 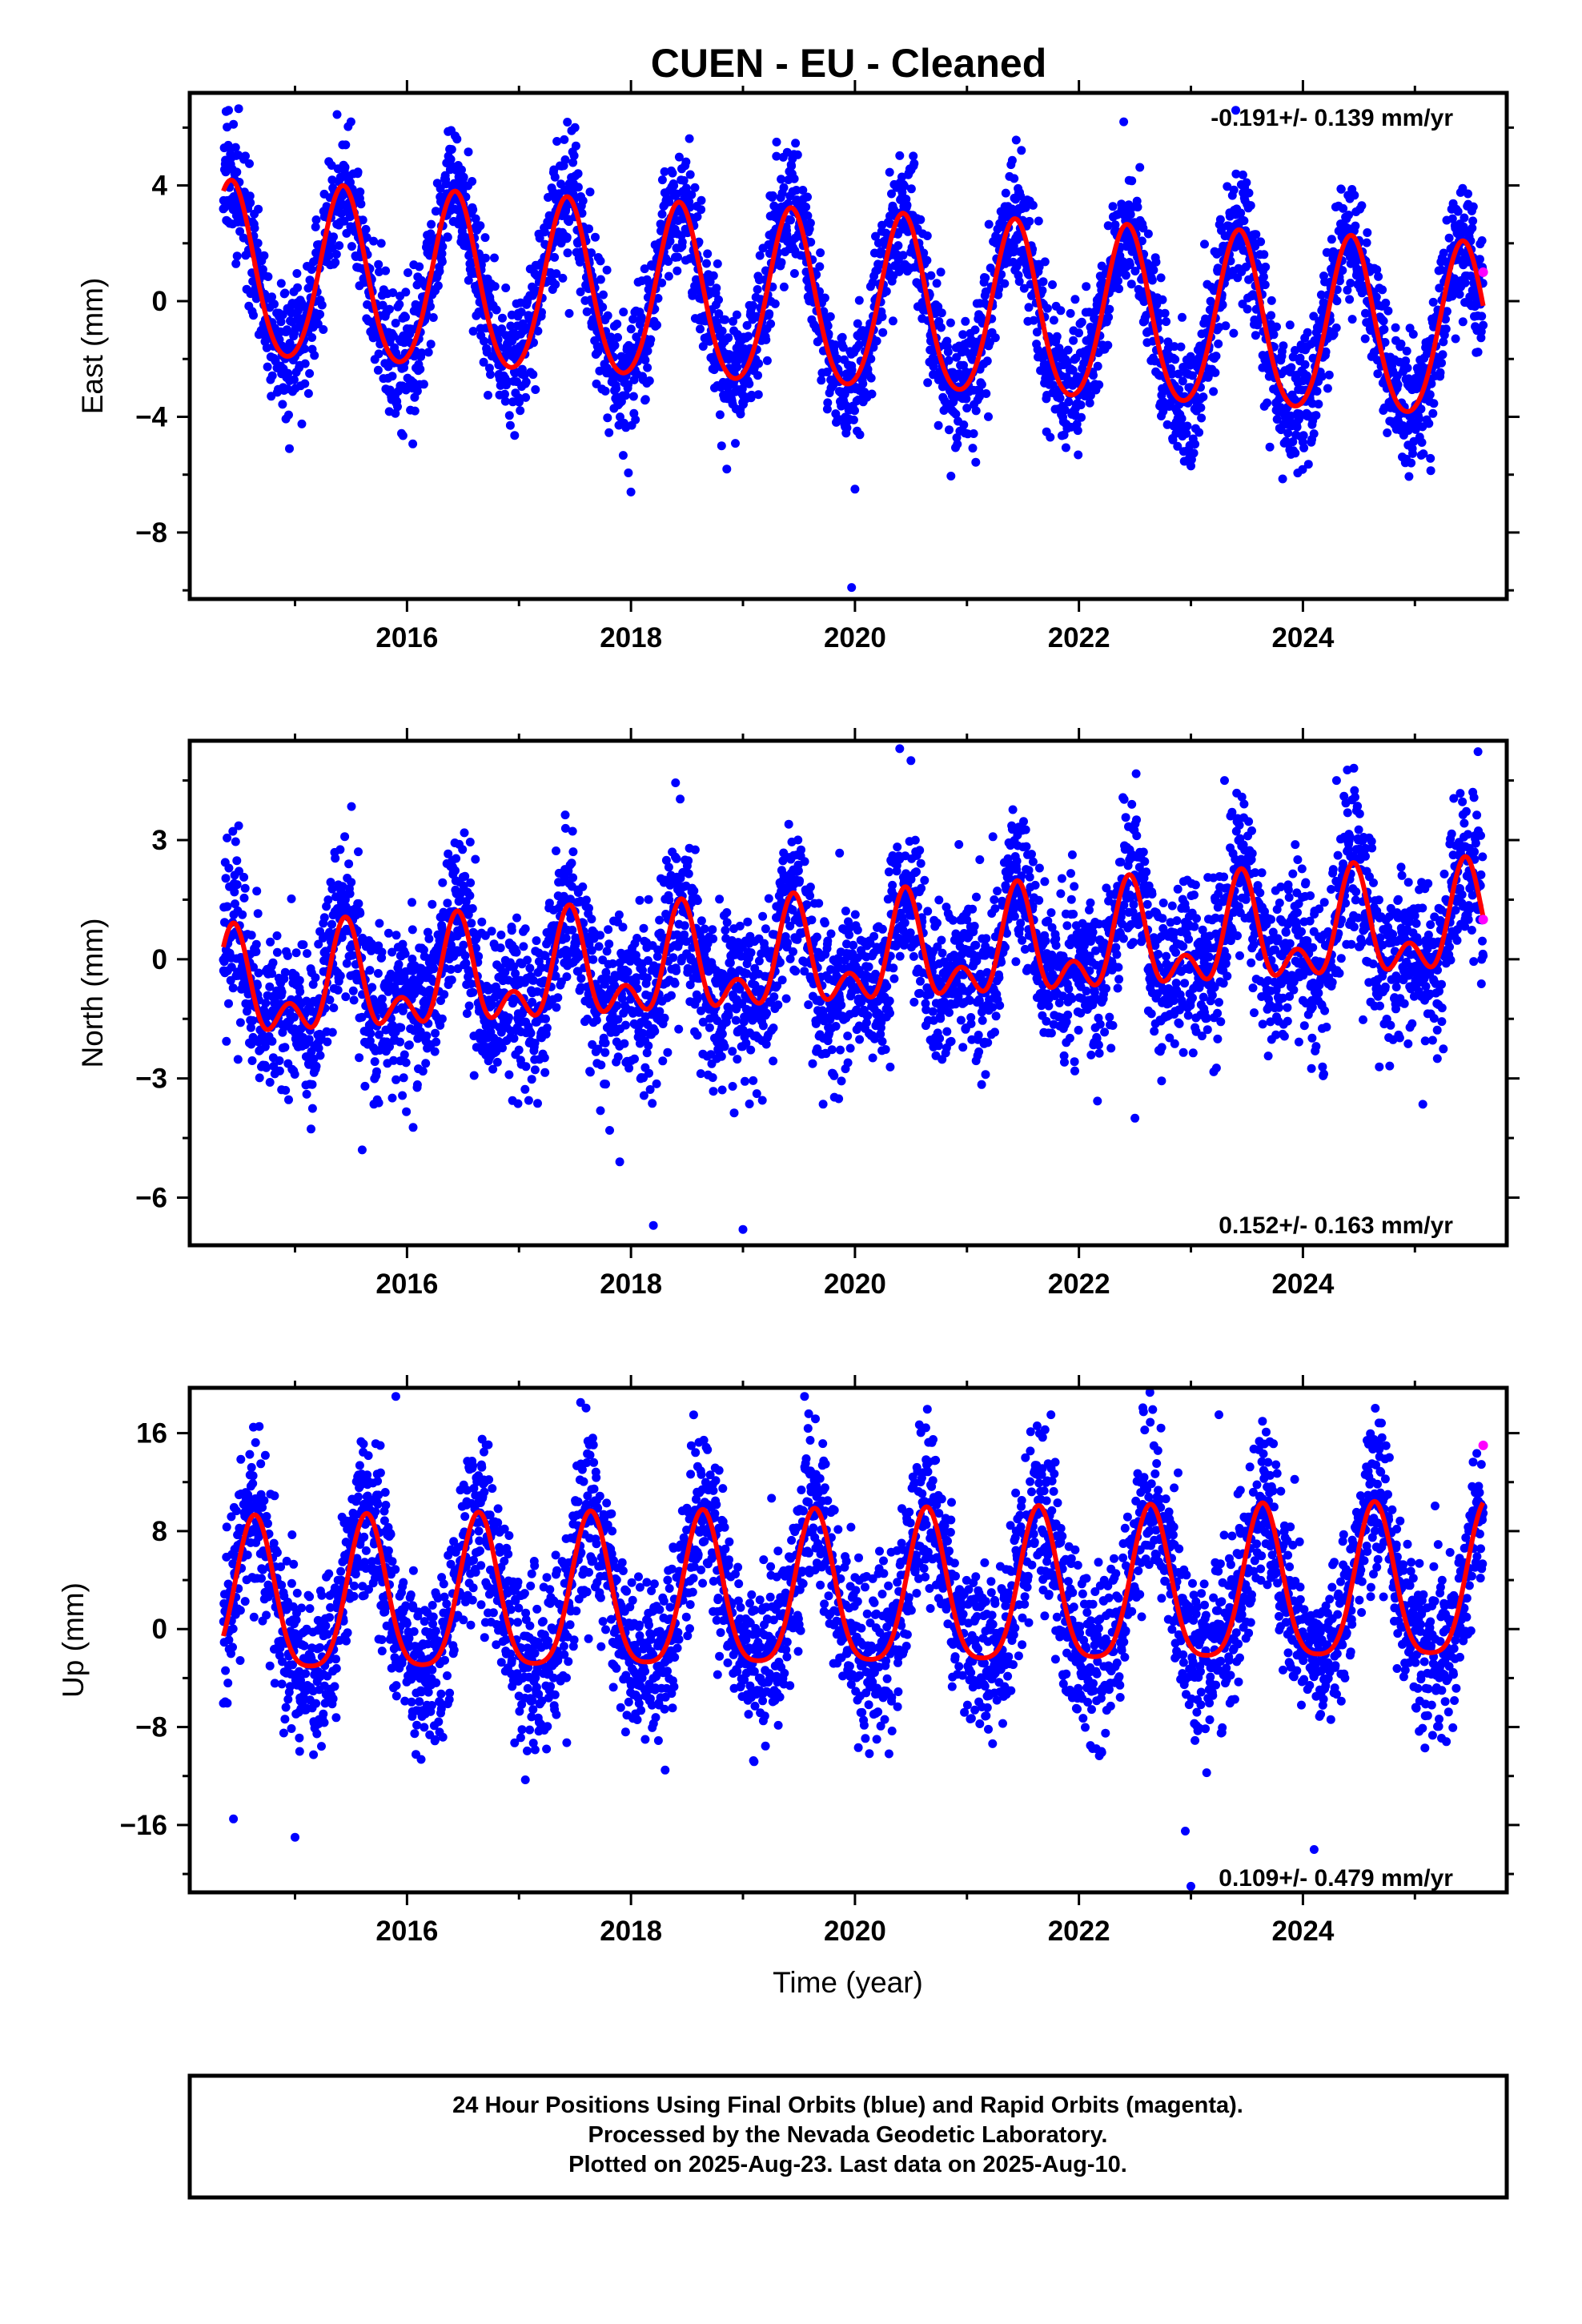 I want to click on x-tick-label: 2020, so click(x=855, y=637).